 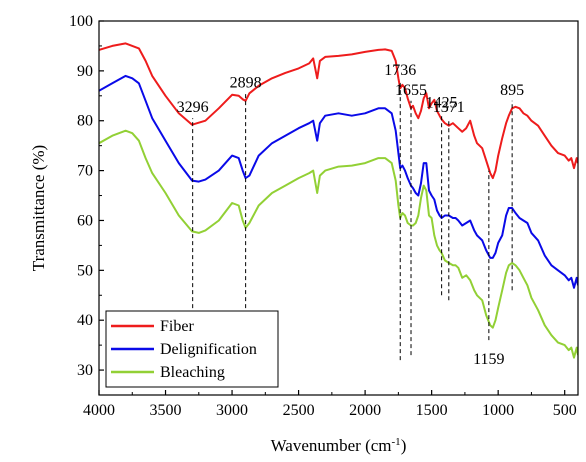 I want to click on legend: Fiber Delignification Bleaching, so click(x=192, y=349).